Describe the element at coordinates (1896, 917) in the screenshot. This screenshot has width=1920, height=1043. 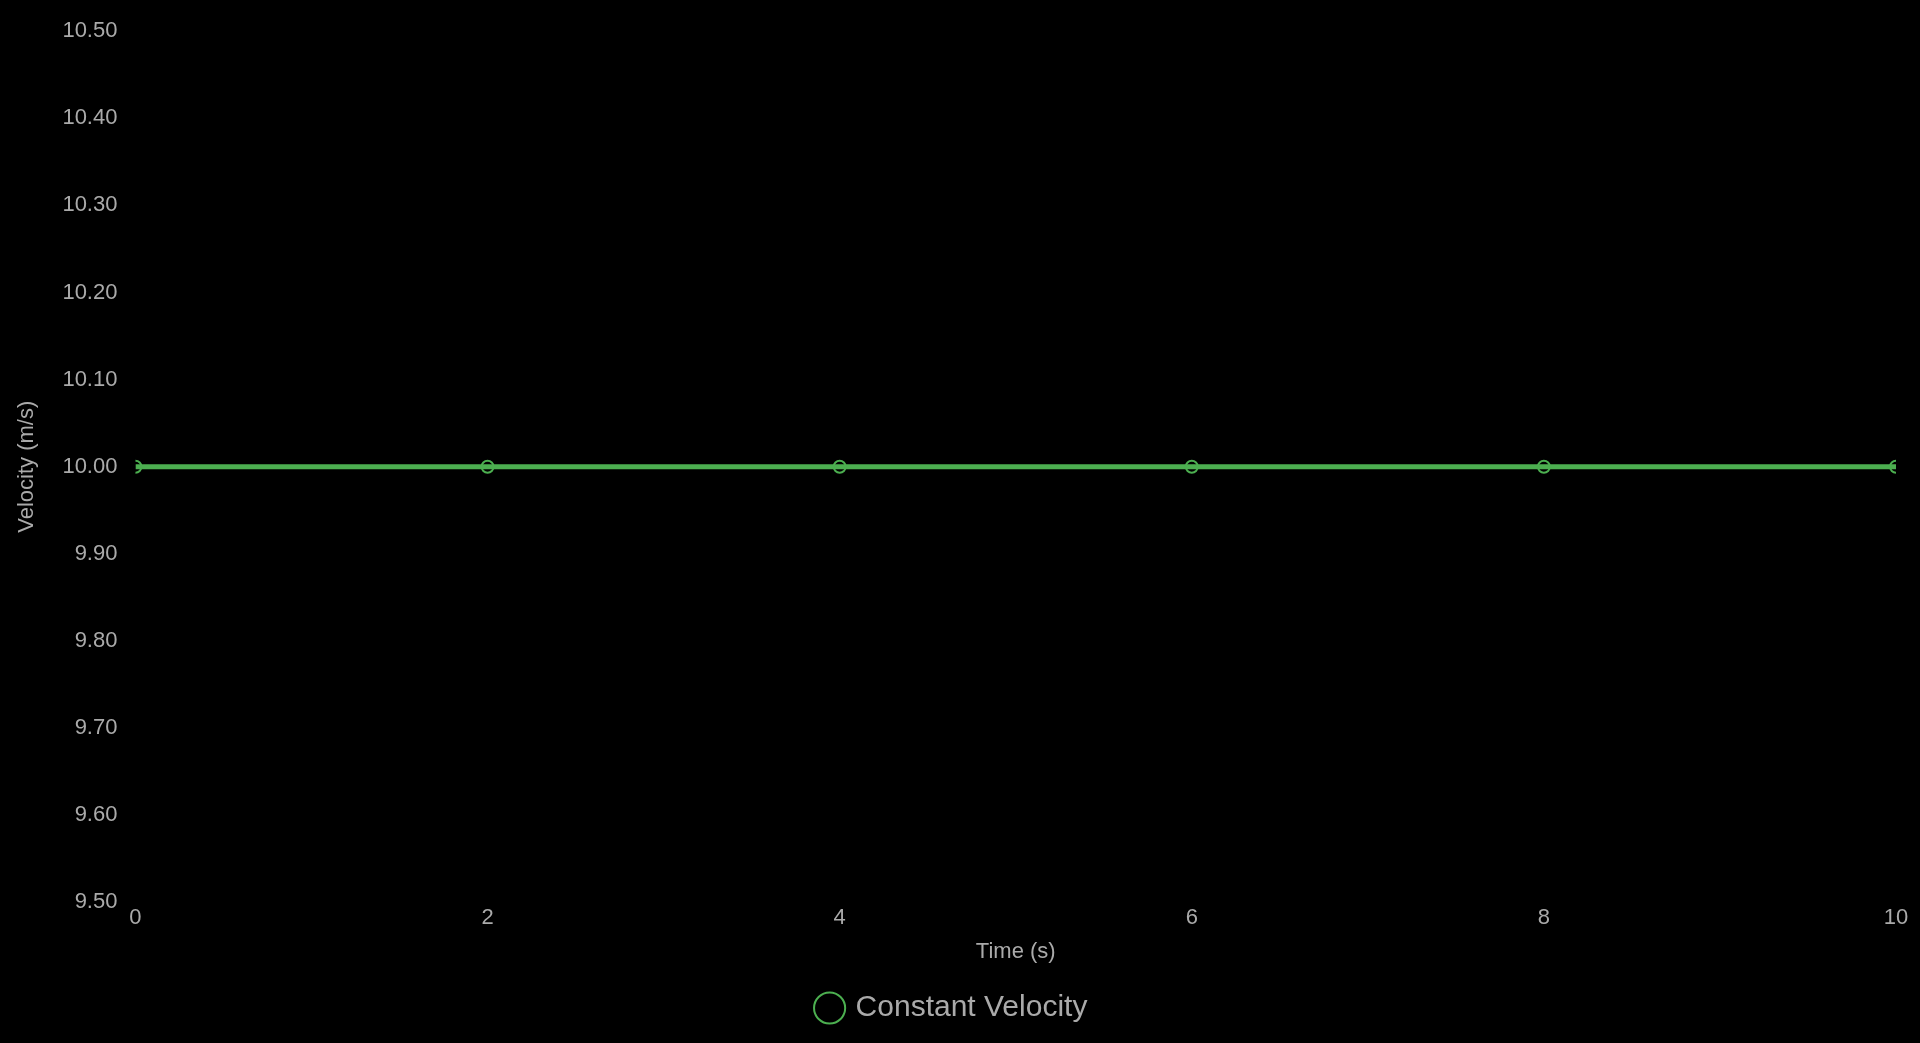
I see `x-tick-label: 10` at that location.